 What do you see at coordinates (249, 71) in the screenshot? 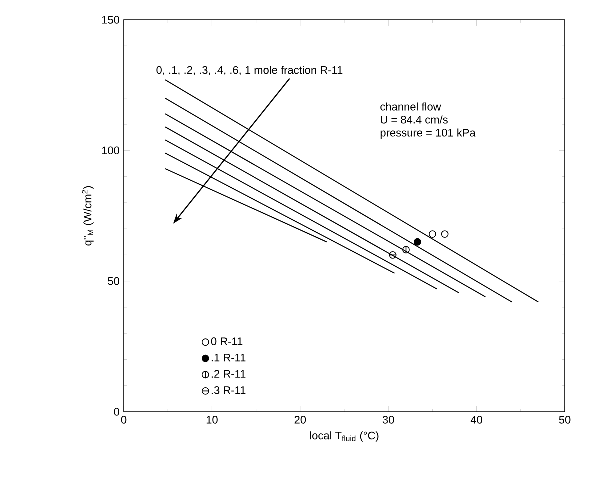
I see `annotation: 0, .1, .2, .3, .4, .6, 1 mole fraction R-11` at bounding box center [249, 71].